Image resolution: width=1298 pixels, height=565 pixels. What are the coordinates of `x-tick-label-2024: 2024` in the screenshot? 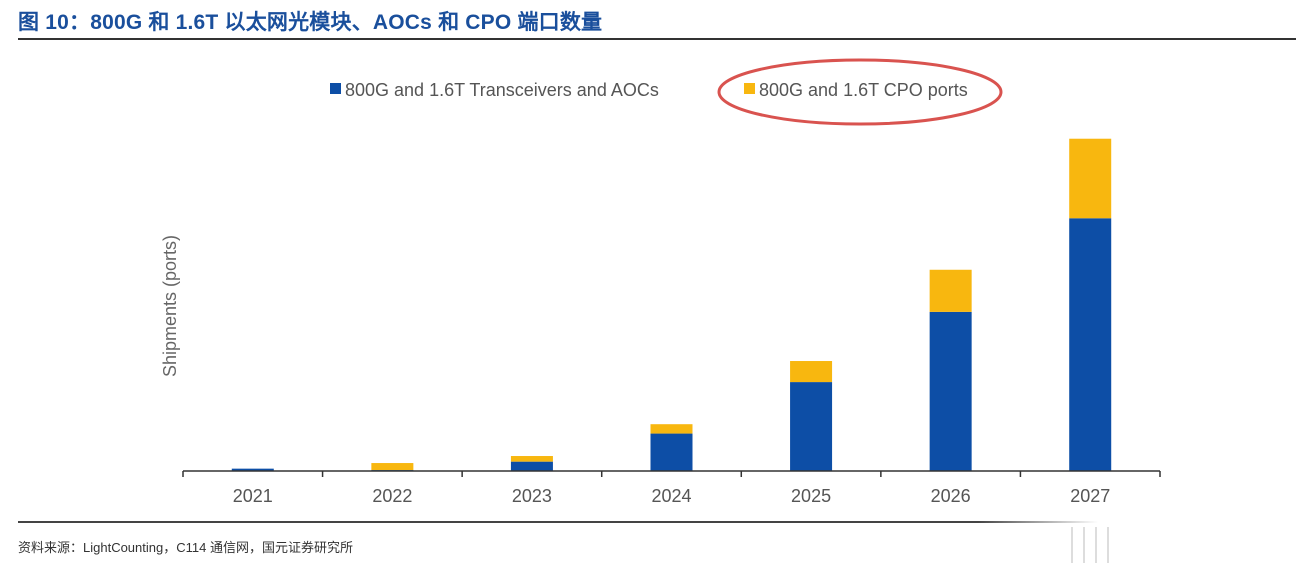 It's located at (671, 496).